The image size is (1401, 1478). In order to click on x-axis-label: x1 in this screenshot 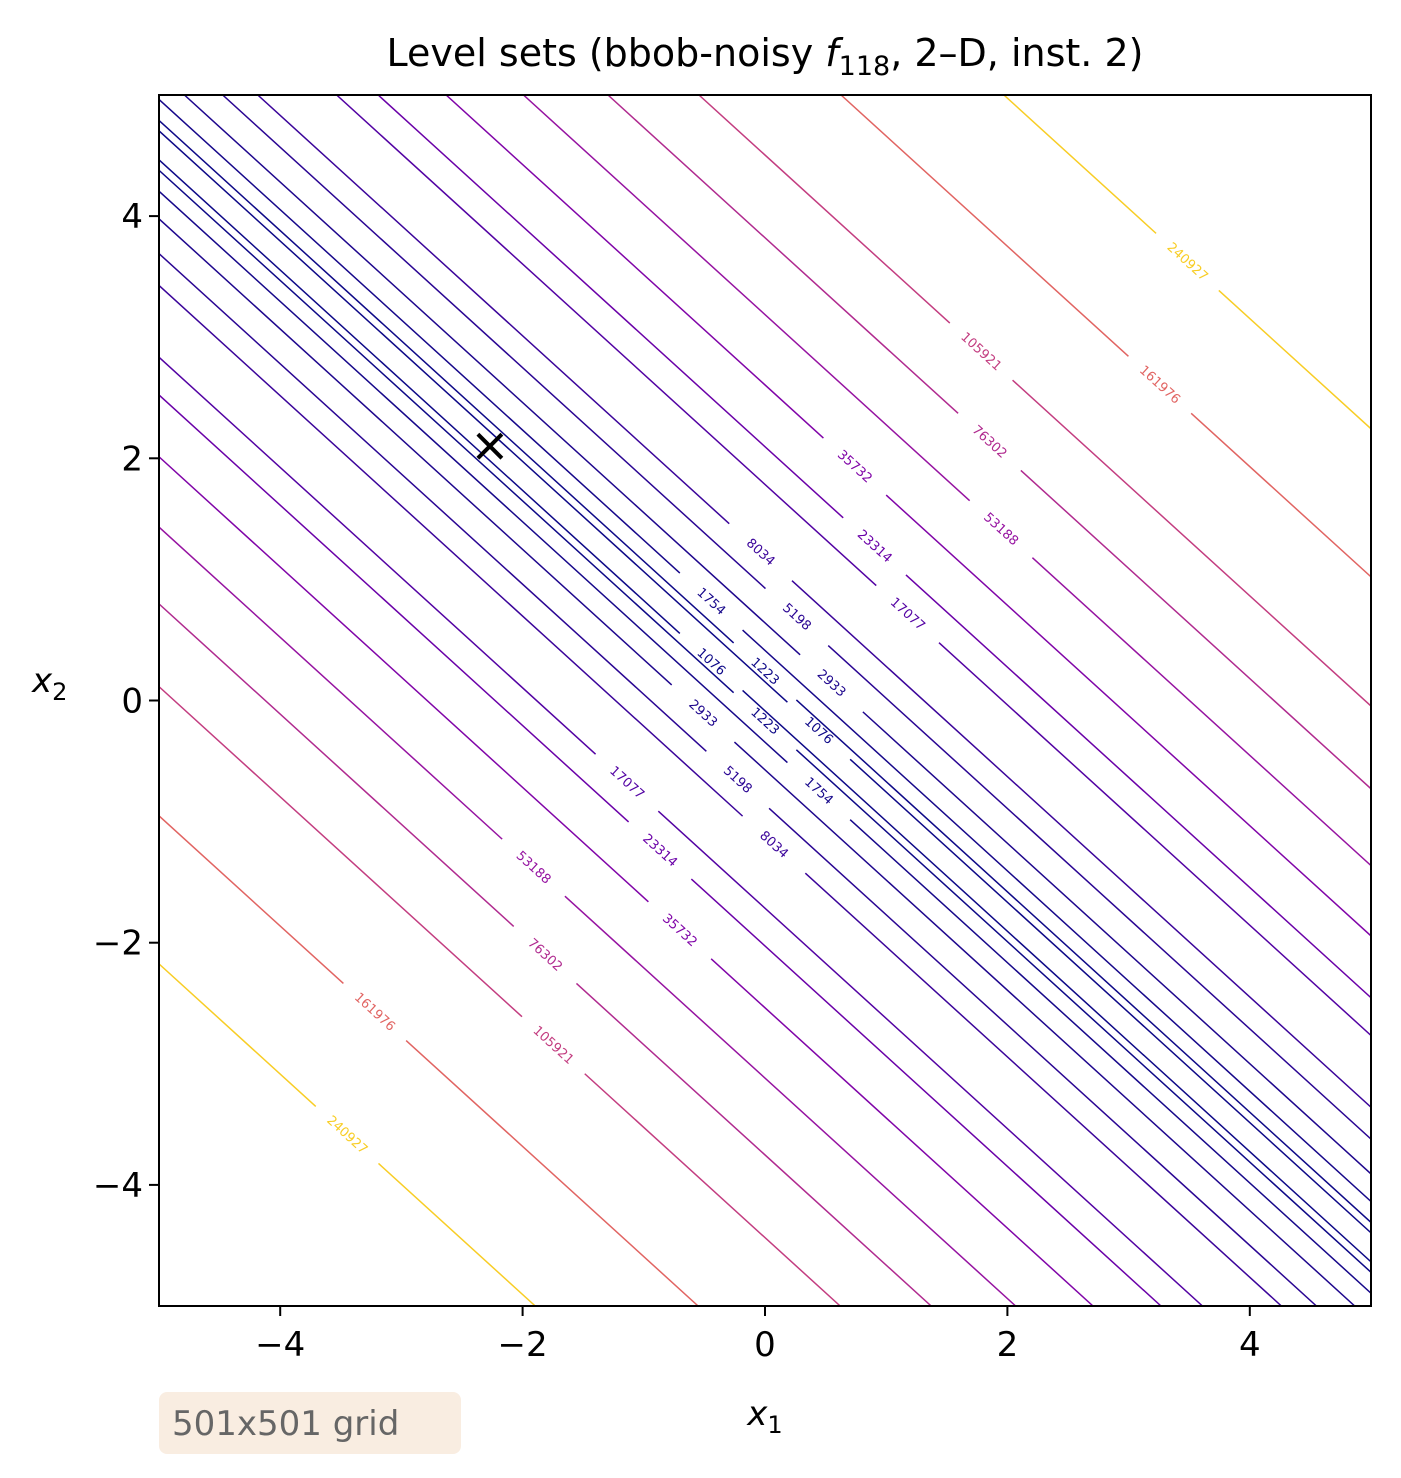, I will do `click(764, 1416)`.